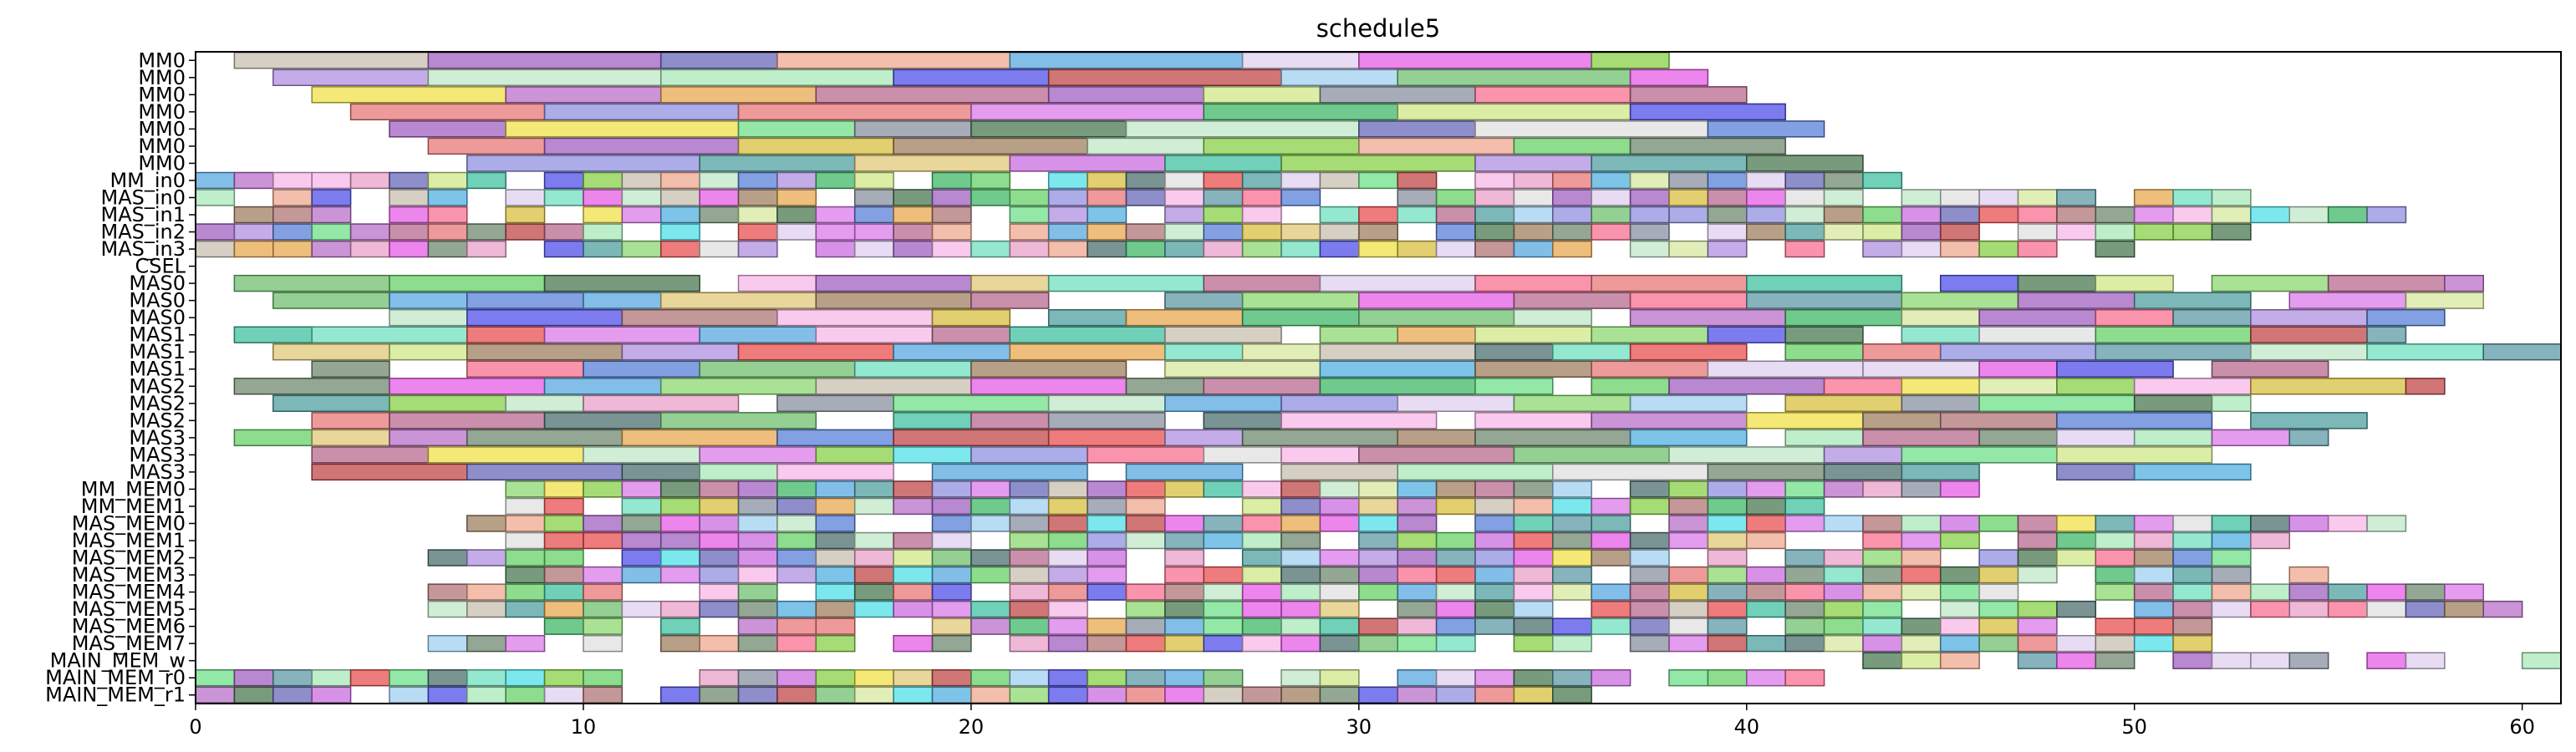 This screenshot has height=752, width=2576. What do you see at coordinates (162, 146) in the screenshot?
I see `y-tick-label: MM0` at bounding box center [162, 146].